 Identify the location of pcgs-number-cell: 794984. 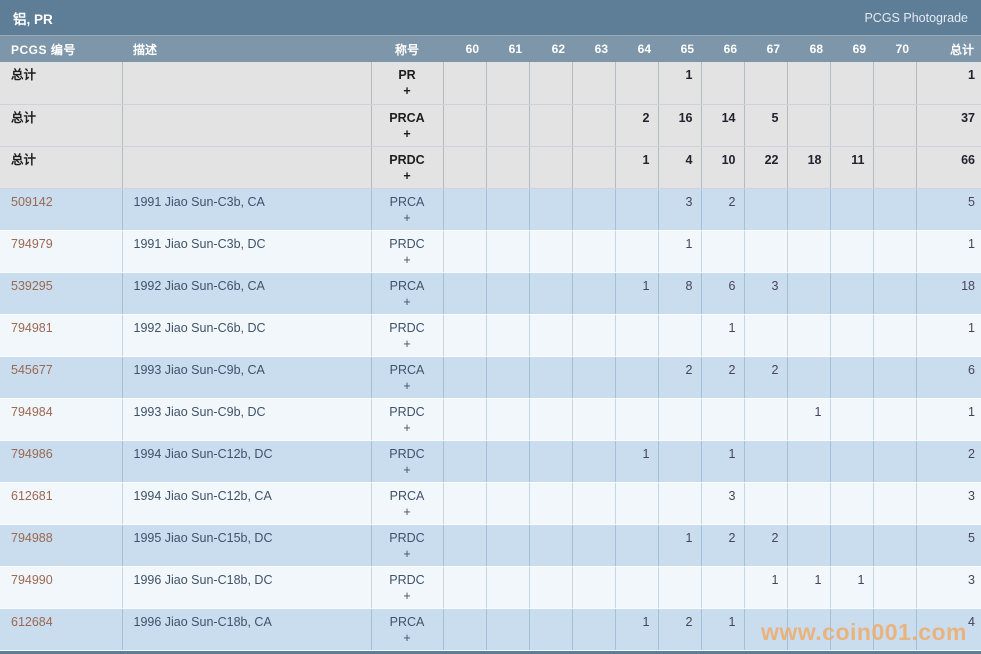
(61, 419).